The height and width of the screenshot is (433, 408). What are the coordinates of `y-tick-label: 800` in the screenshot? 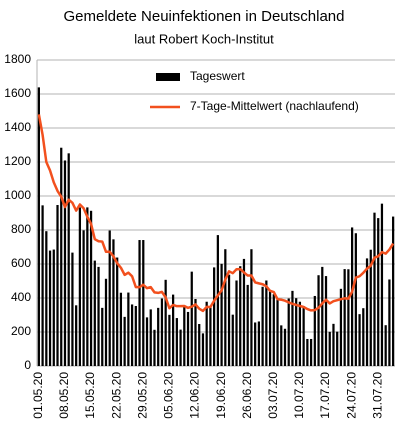 It's located at (21, 229).